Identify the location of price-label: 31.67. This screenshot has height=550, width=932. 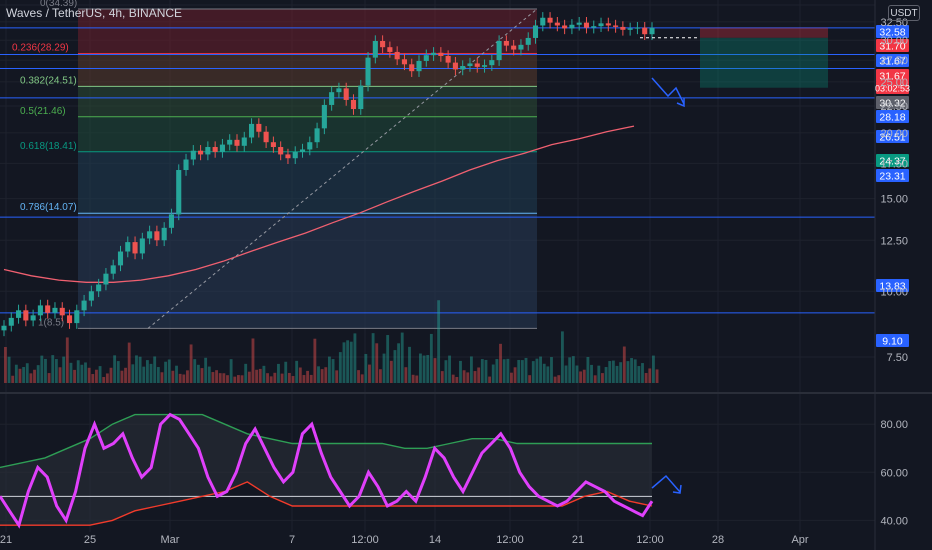
(892, 61).